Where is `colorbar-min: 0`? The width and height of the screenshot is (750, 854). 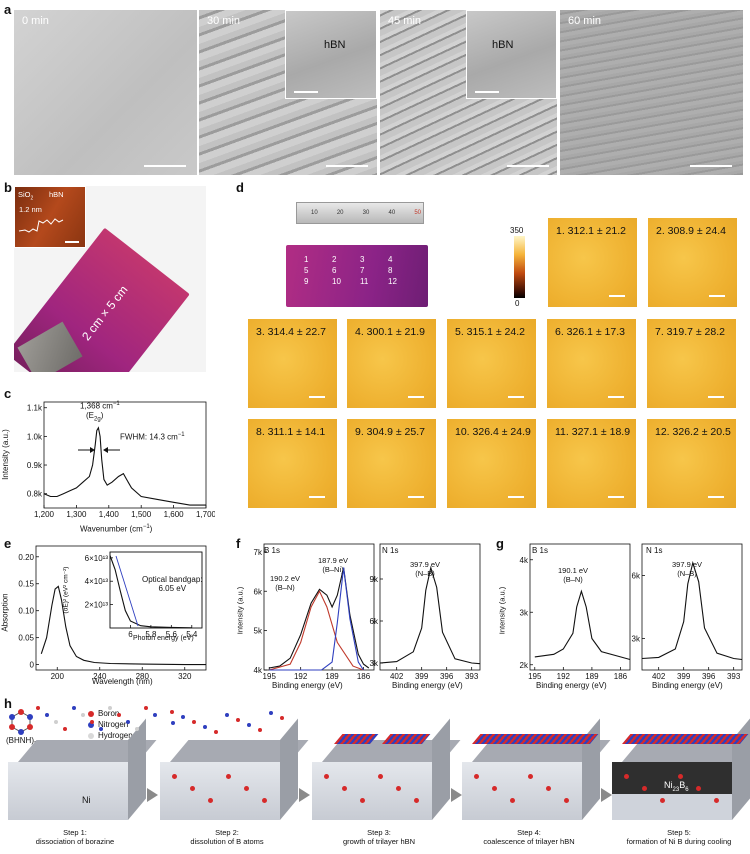 colorbar-min: 0 is located at coordinates (517, 303).